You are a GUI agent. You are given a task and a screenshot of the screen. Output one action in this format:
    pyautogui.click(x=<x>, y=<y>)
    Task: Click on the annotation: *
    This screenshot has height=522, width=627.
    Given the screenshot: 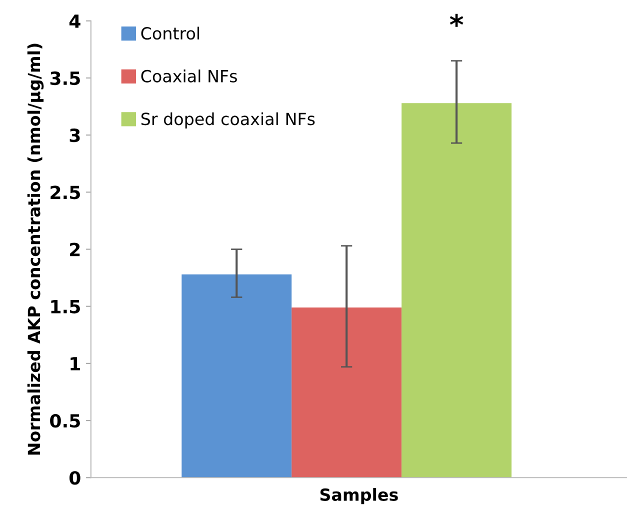 What is the action you would take?
    pyautogui.click(x=457, y=20)
    